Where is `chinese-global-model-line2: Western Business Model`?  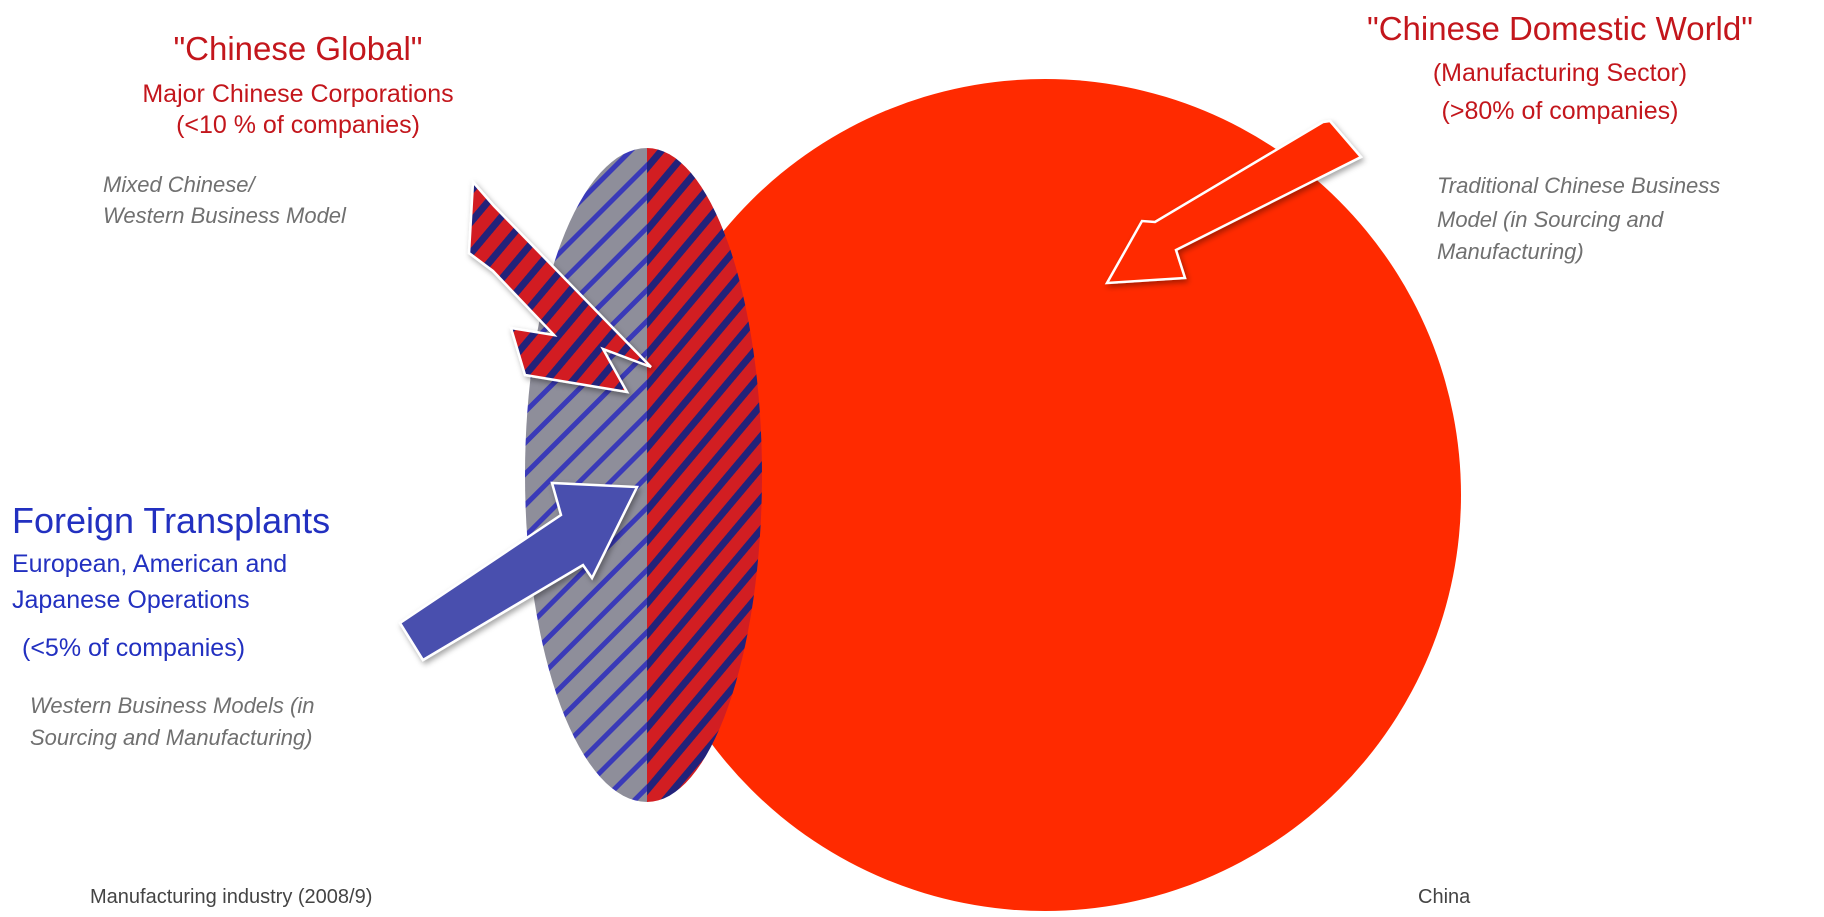 chinese-global-model-line2: Western Business Model is located at coordinates (224, 215).